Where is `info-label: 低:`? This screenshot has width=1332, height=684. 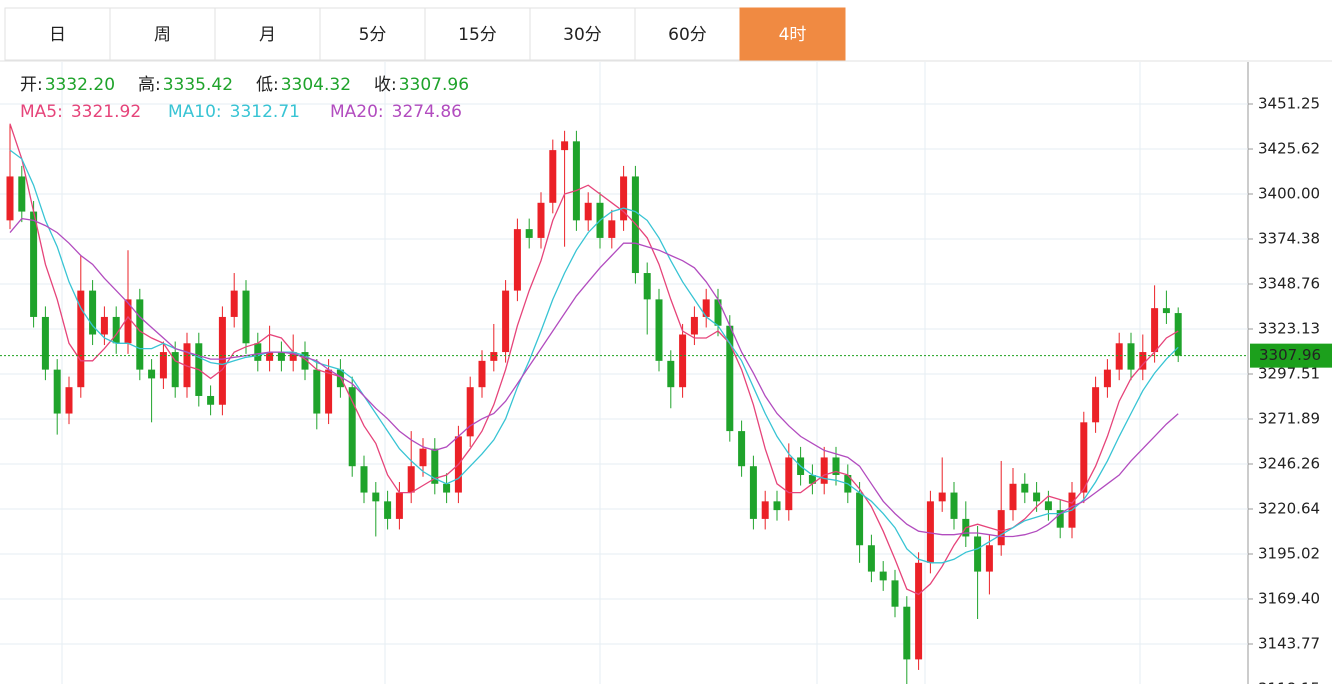 info-label: 低: is located at coordinates (267, 85).